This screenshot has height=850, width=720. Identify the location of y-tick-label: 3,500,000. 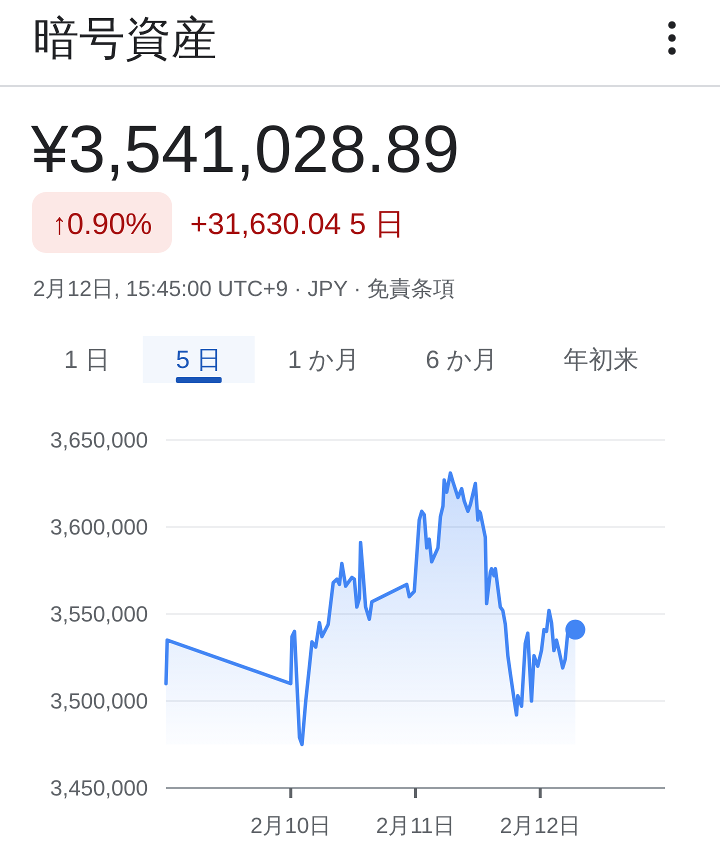
(99, 701).